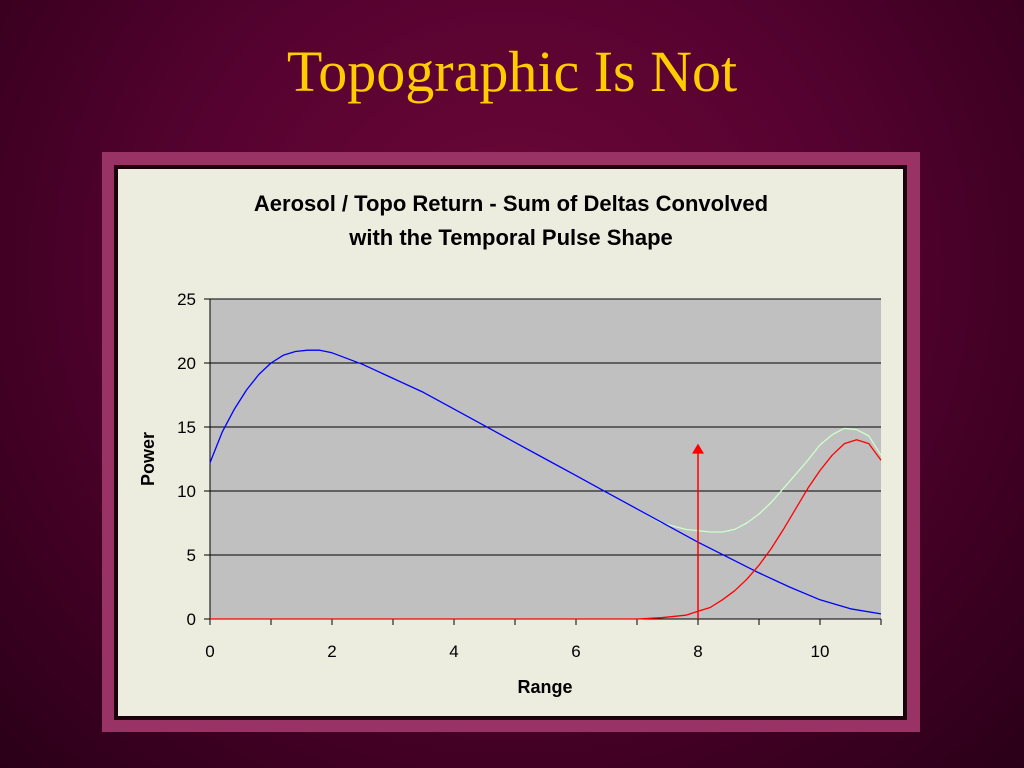 The width and height of the screenshot is (1024, 768). I want to click on x-tick-label-8: 8, so click(697, 651).